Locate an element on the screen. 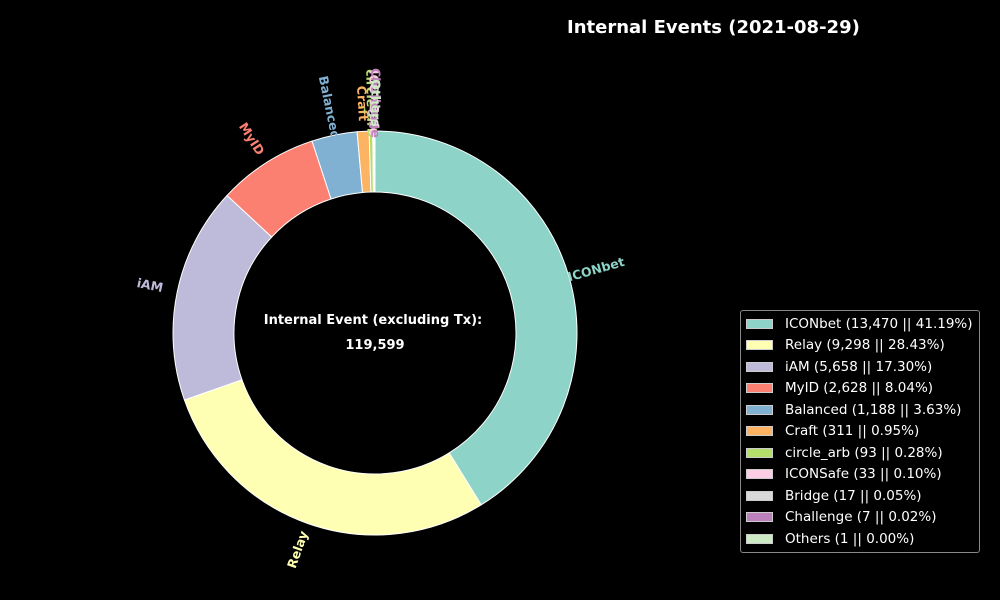 The image size is (1000, 600). legend-item-relay: Relay (9,298 || 28.43%) is located at coordinates (860, 346).